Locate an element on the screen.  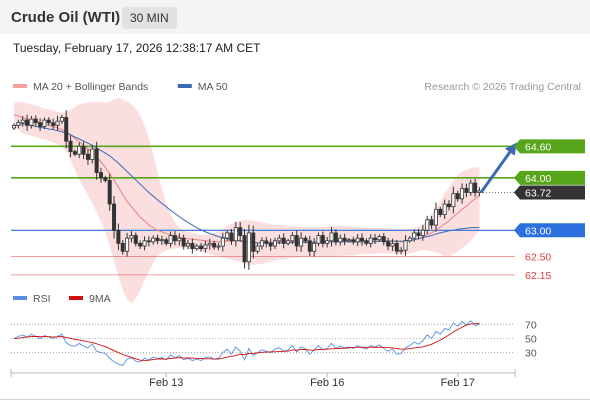
rsi-legend-item: RSI is located at coordinates (32, 299).